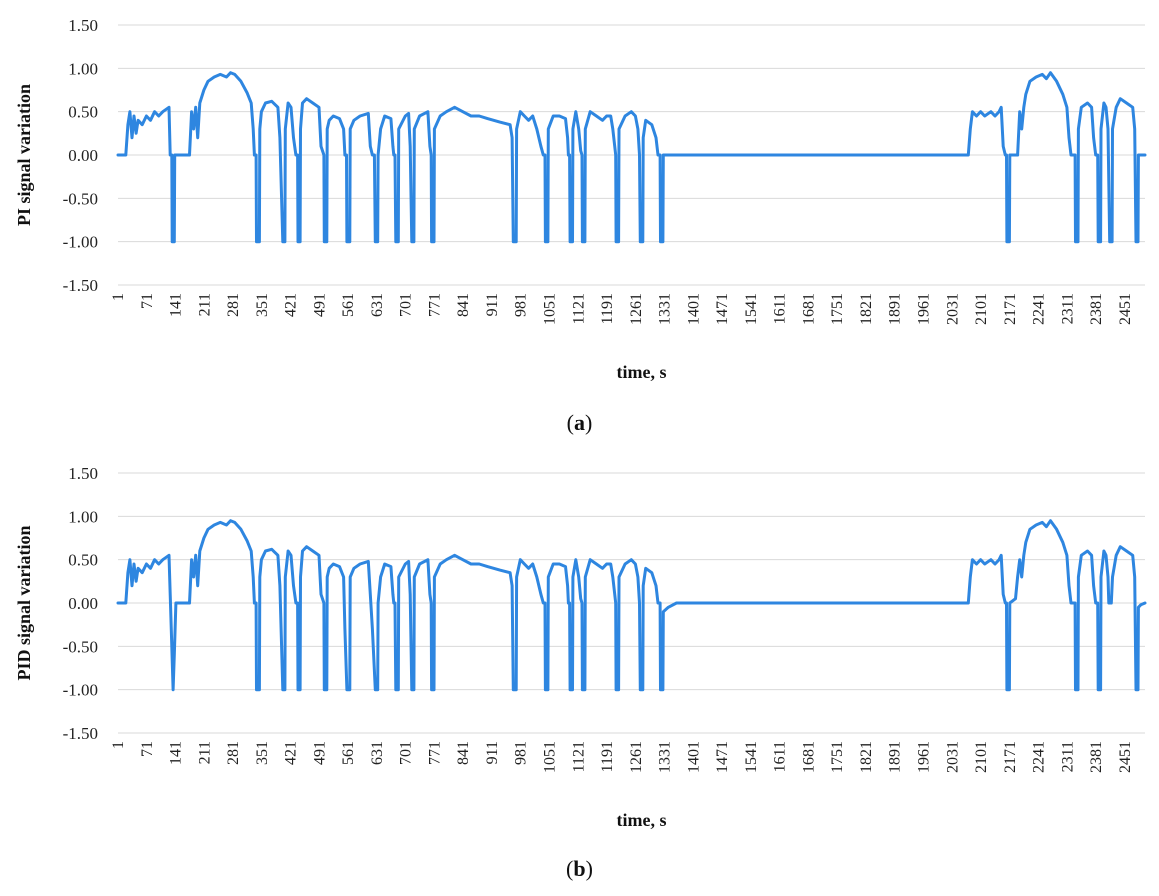 The image size is (1159, 896). What do you see at coordinates (24, 602) in the screenshot?
I see `y-axis-title: PID signal variation` at bounding box center [24, 602].